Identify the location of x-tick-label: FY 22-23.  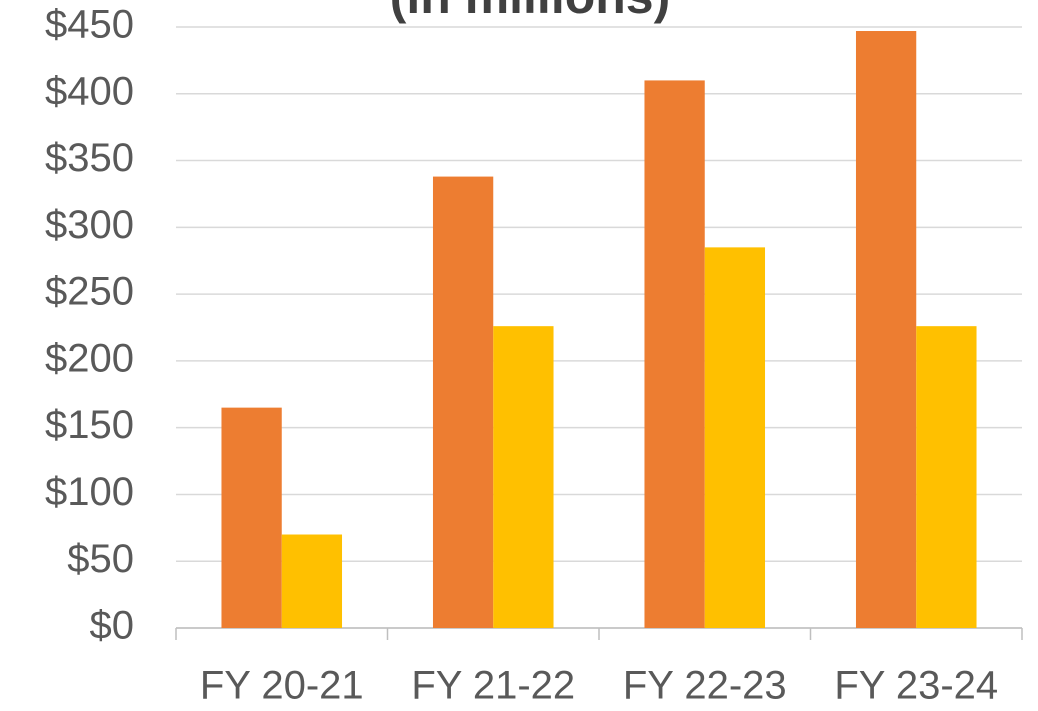
(705, 685).